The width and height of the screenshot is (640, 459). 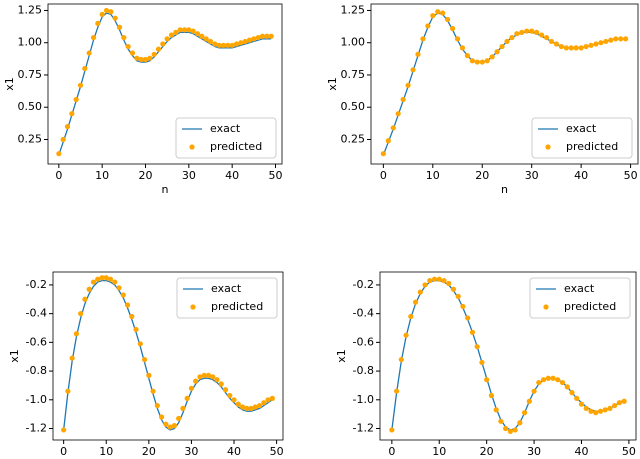 I want to click on y-tick-label: -0.8, so click(x=36, y=370).